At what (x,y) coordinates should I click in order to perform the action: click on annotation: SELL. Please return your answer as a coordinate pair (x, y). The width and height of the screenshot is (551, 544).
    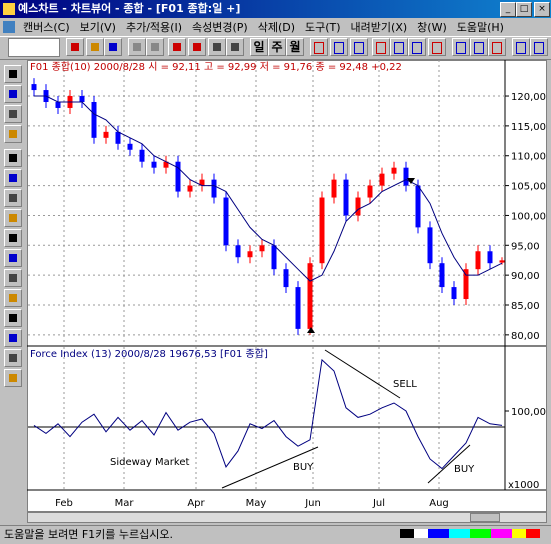
    Looking at the image, I should click on (405, 384).